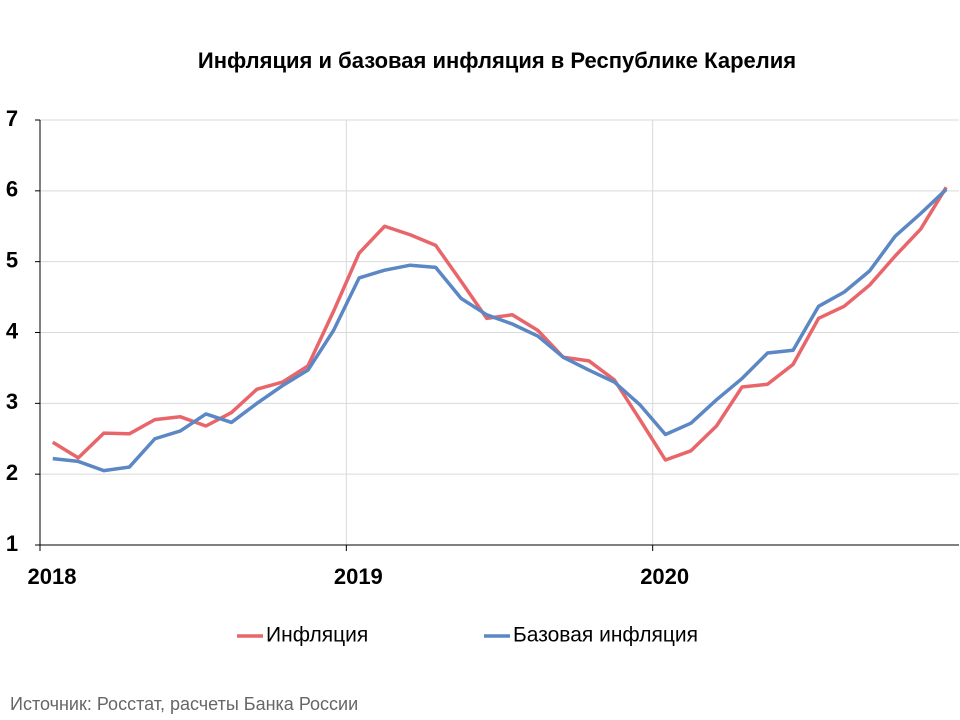 The width and height of the screenshot is (960, 720). Describe the element at coordinates (12, 330) in the screenshot. I see `y-tick-label: 4` at that location.